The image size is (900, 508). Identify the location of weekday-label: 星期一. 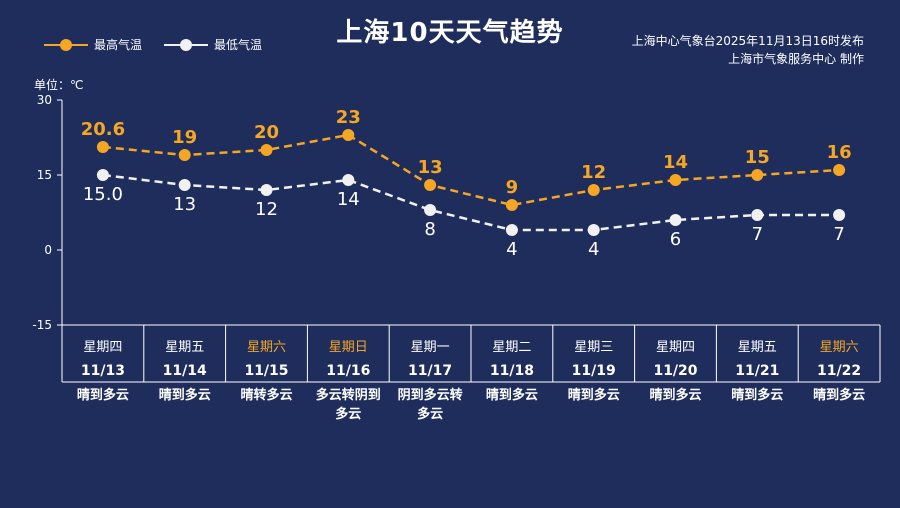
(430, 347).